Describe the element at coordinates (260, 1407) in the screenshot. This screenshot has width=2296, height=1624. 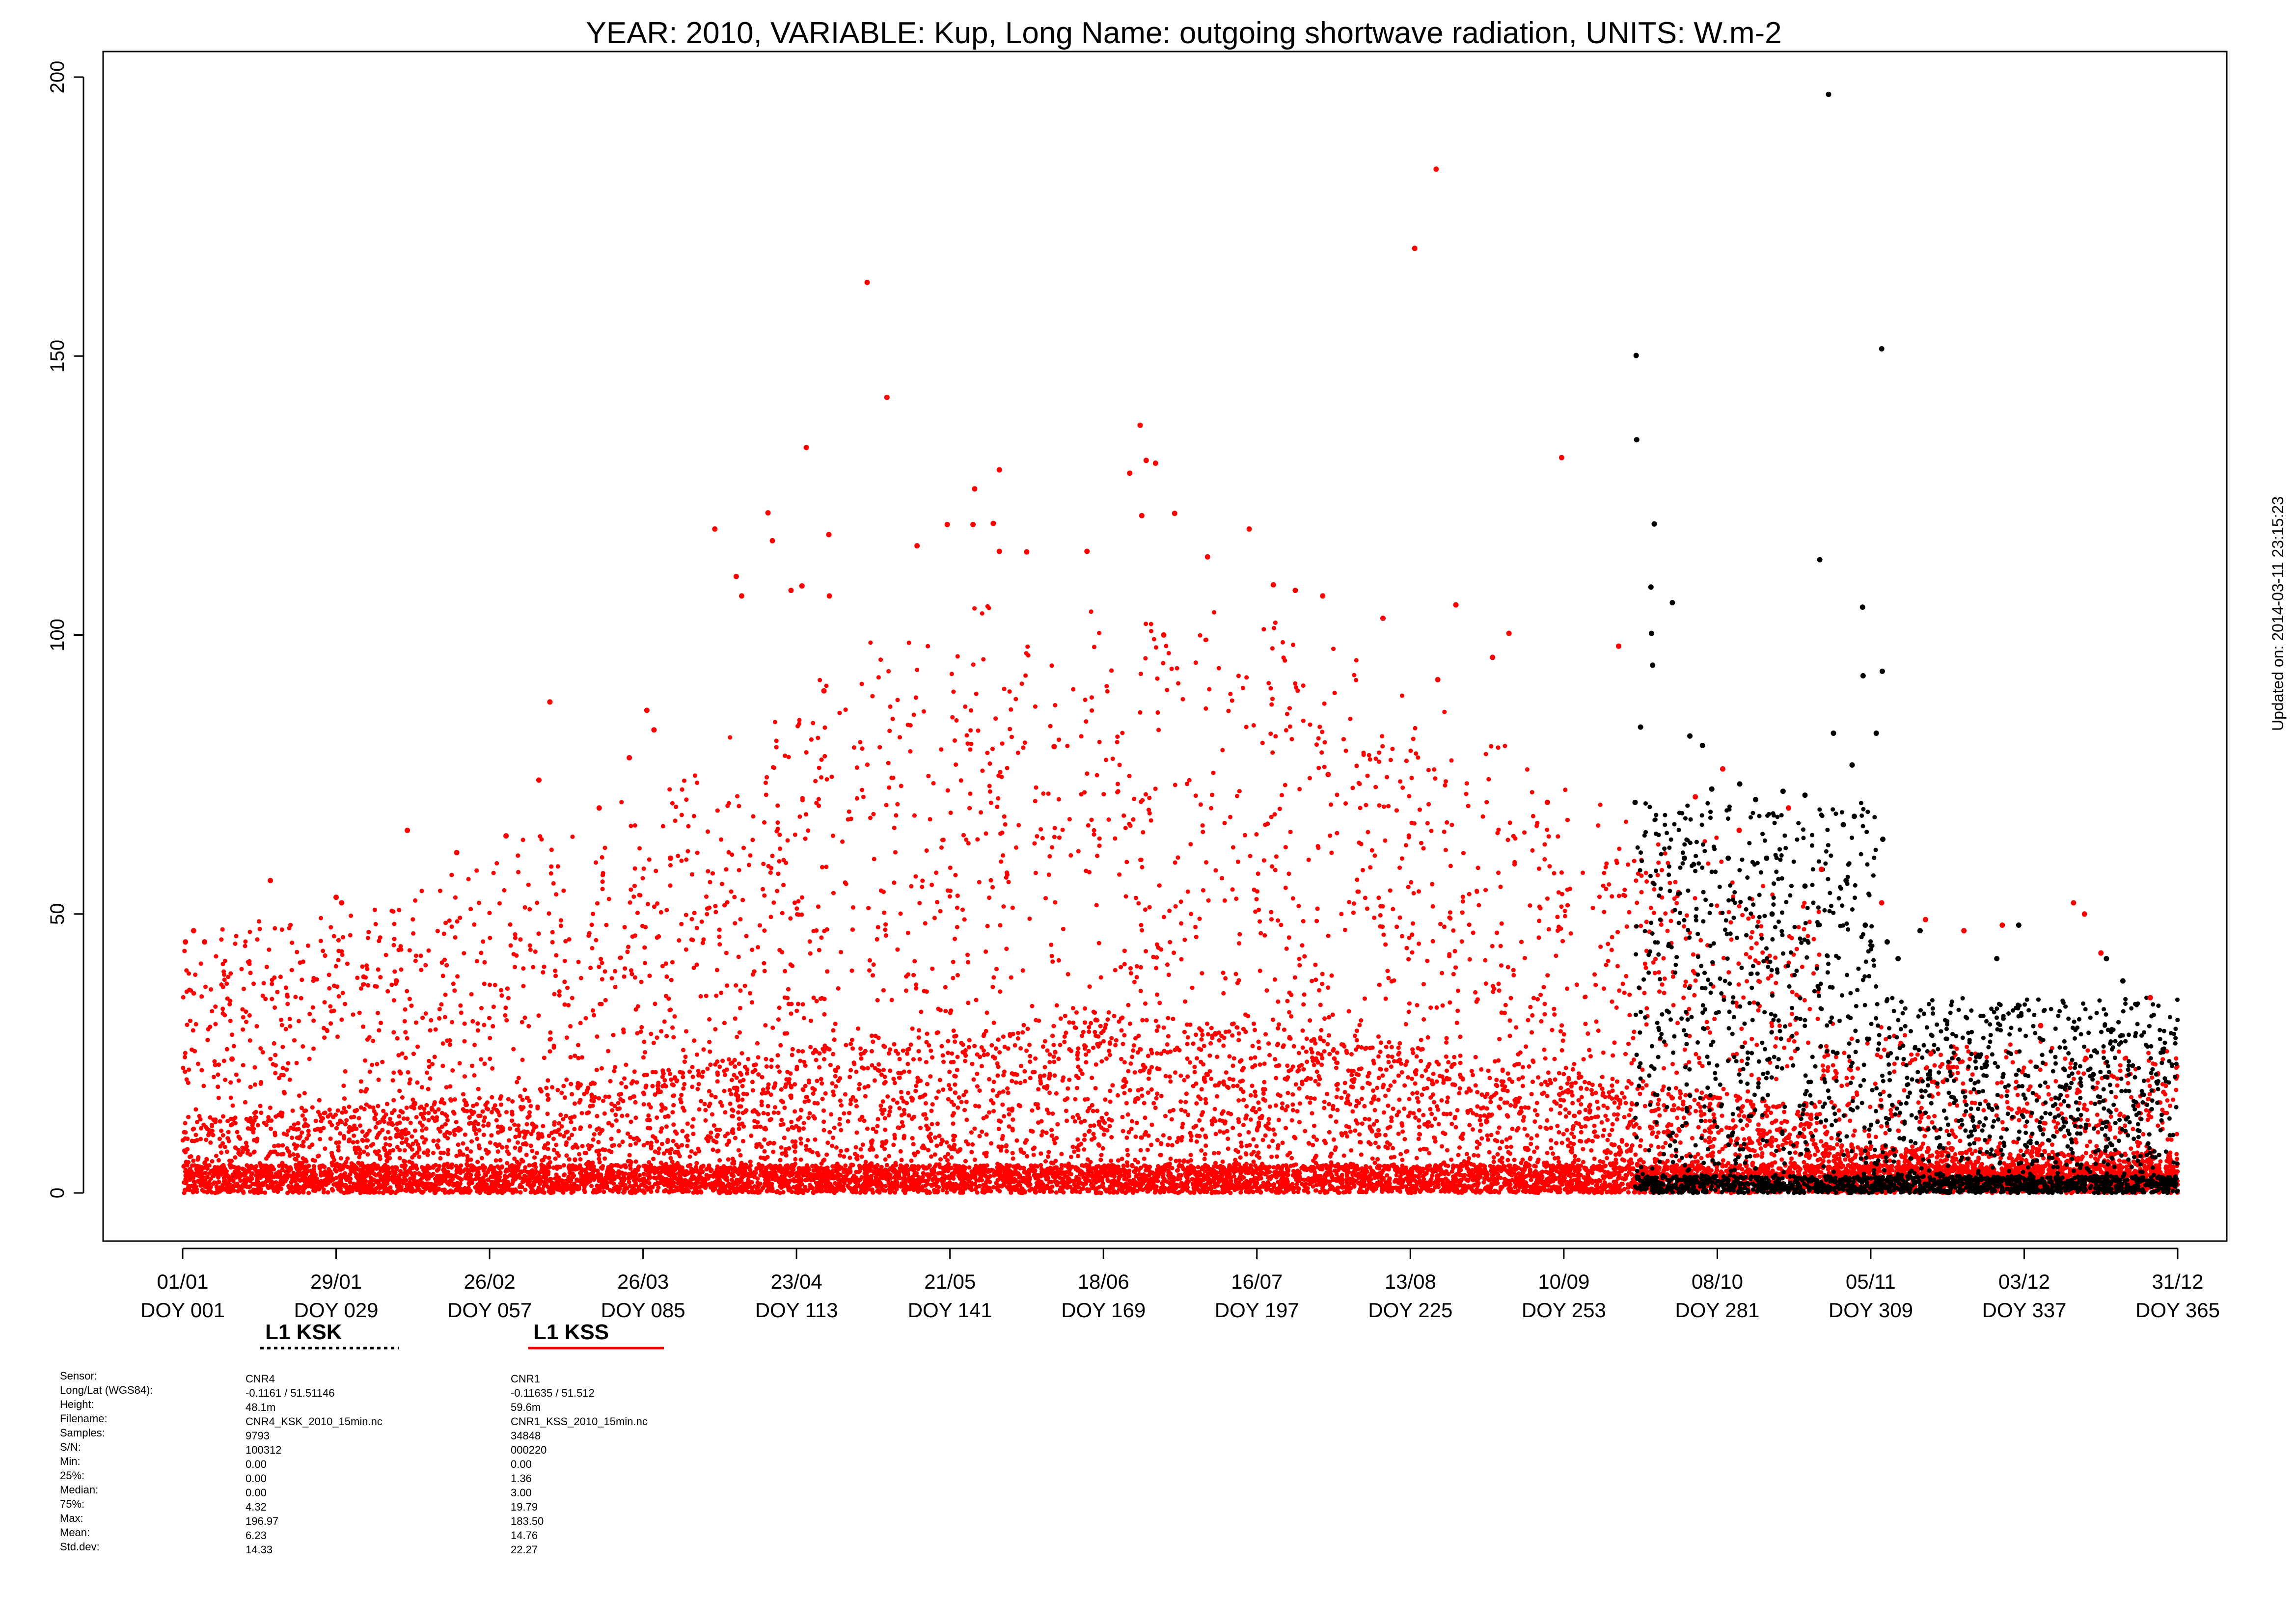
I see `info-cell: 48.1m` at that location.